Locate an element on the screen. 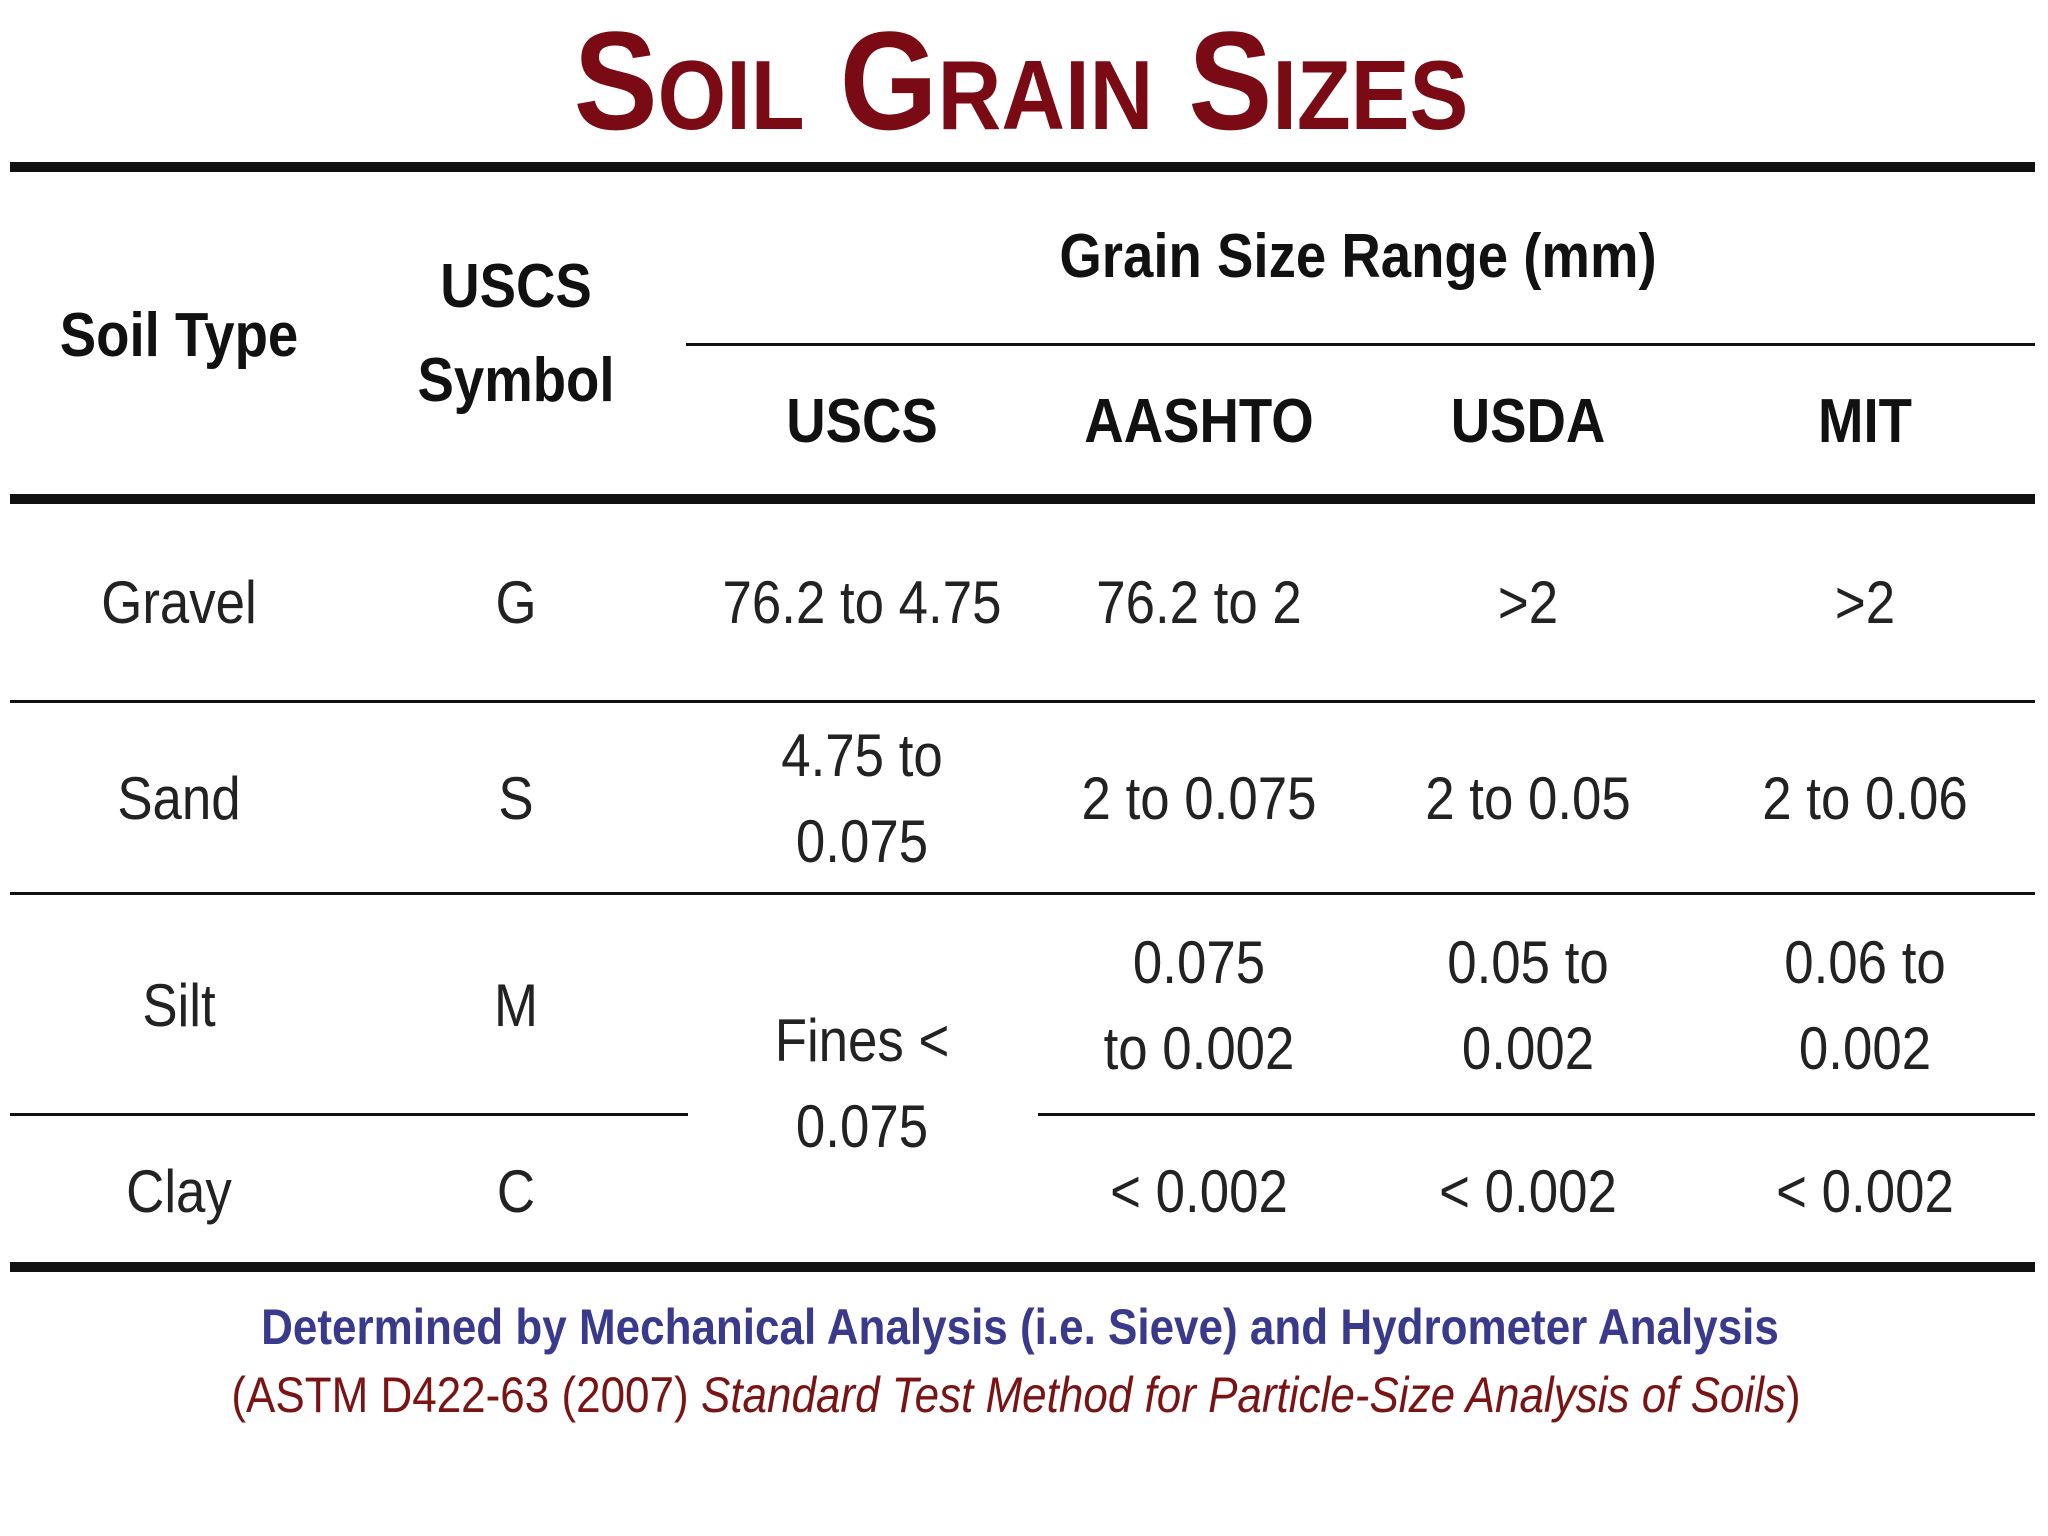 The height and width of the screenshot is (1536, 2048). table-cell: 0.075 to 0.002 is located at coordinates (1199, 1006).